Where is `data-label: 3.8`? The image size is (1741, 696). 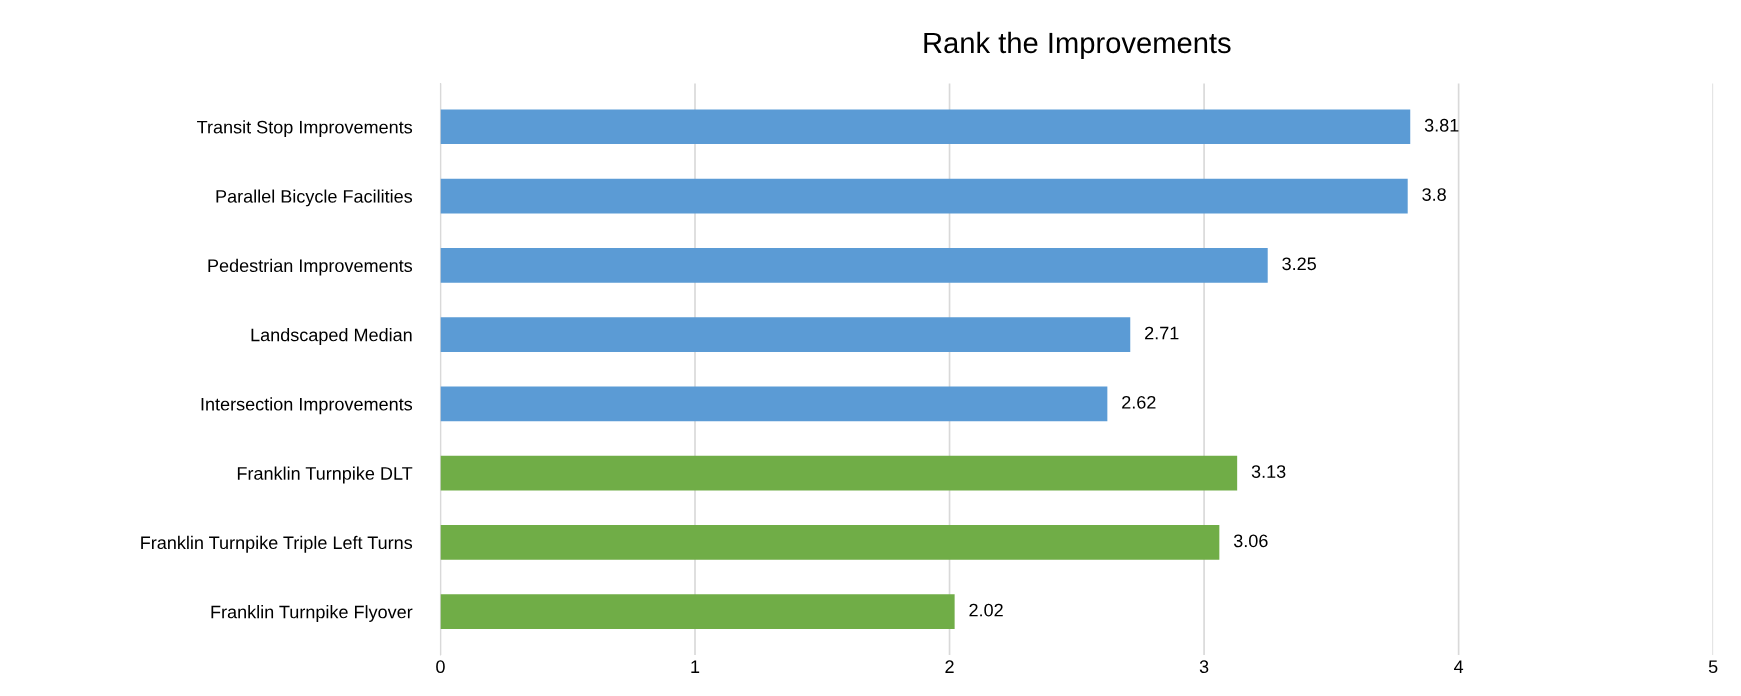
data-label: 3.8 is located at coordinates (1434, 194).